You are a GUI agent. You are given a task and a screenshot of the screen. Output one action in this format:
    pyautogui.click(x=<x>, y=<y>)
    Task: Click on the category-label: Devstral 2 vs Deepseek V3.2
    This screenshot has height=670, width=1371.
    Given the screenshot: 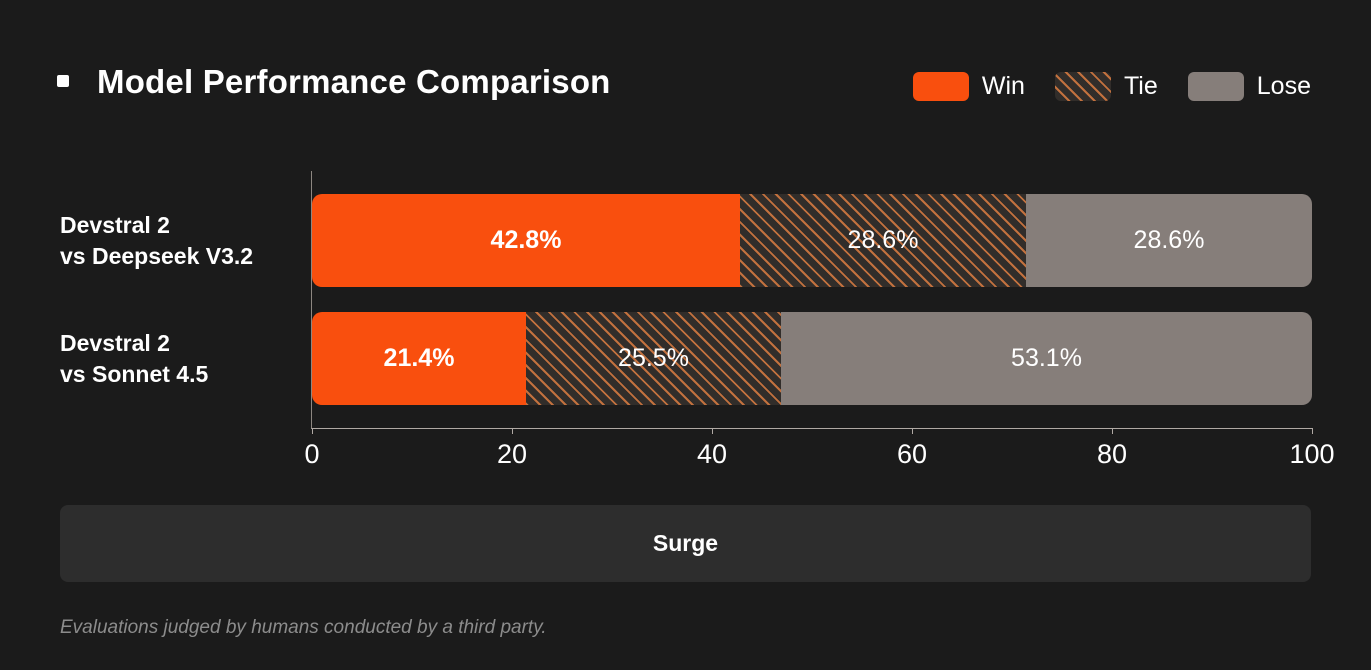 What is the action you would take?
    pyautogui.click(x=182, y=240)
    